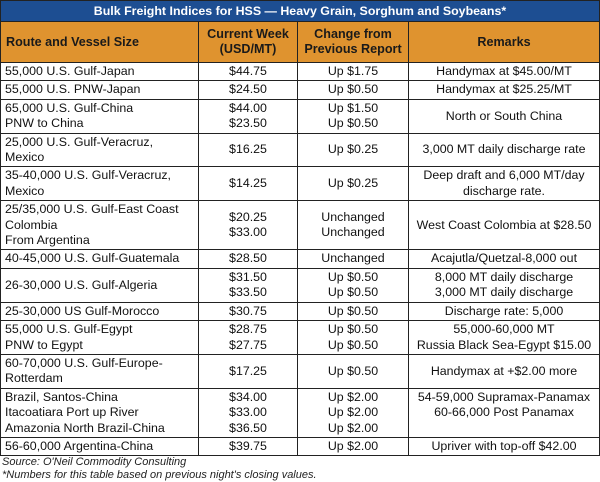  I want to click on route-text: Rotterdam, so click(34, 378).